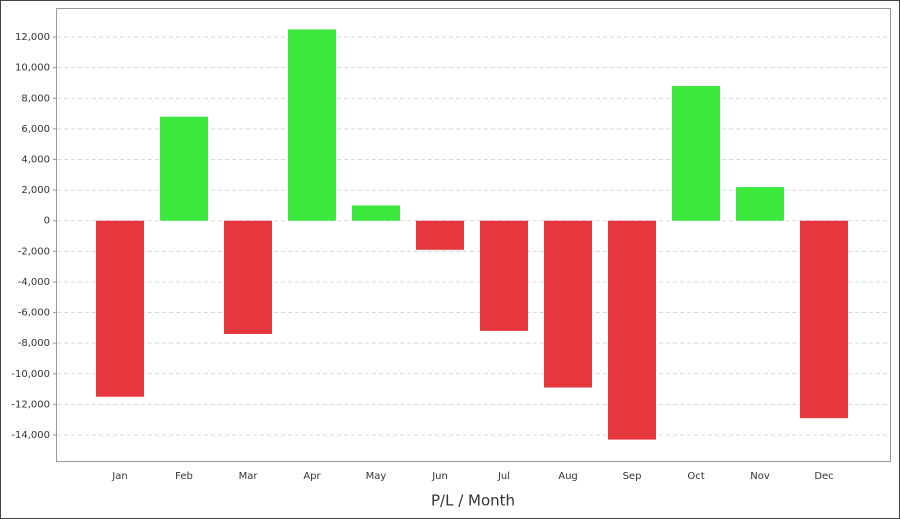 Image resolution: width=900 pixels, height=519 pixels. What do you see at coordinates (32, 68) in the screenshot?
I see `y-tick-label: 10,000` at bounding box center [32, 68].